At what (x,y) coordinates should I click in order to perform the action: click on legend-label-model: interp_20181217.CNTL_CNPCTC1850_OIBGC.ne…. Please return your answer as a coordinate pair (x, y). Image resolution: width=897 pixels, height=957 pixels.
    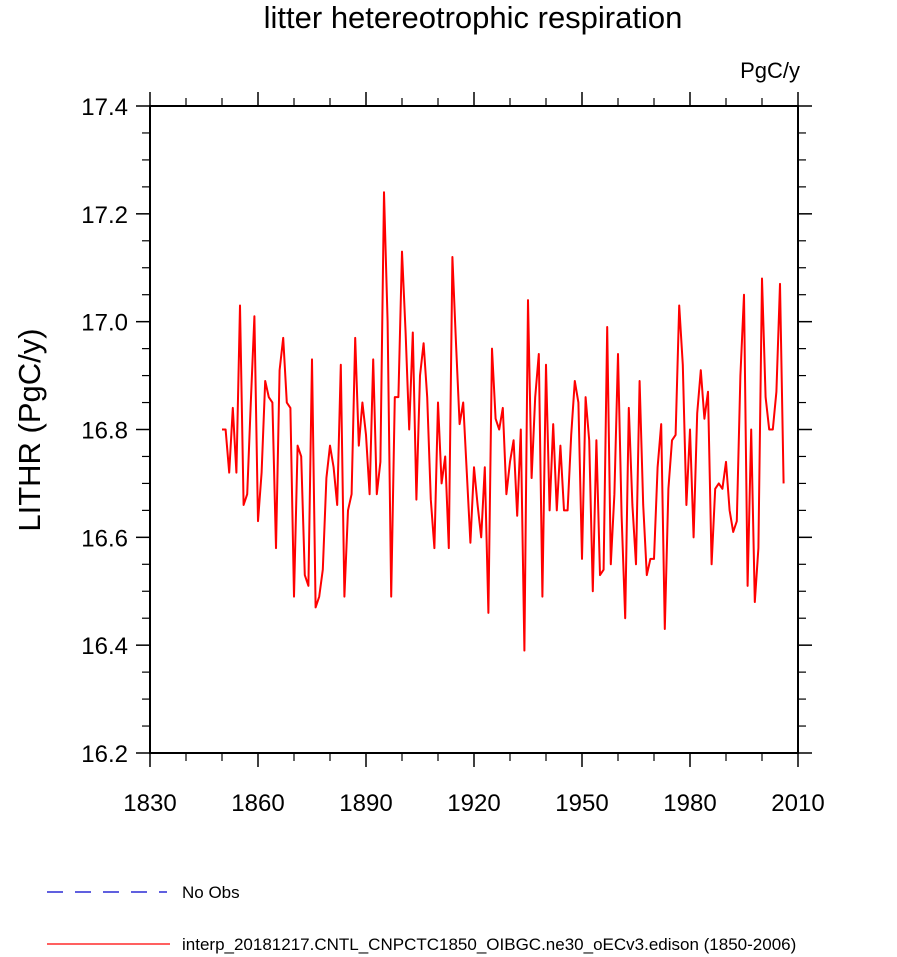
    Looking at the image, I should click on (489, 944).